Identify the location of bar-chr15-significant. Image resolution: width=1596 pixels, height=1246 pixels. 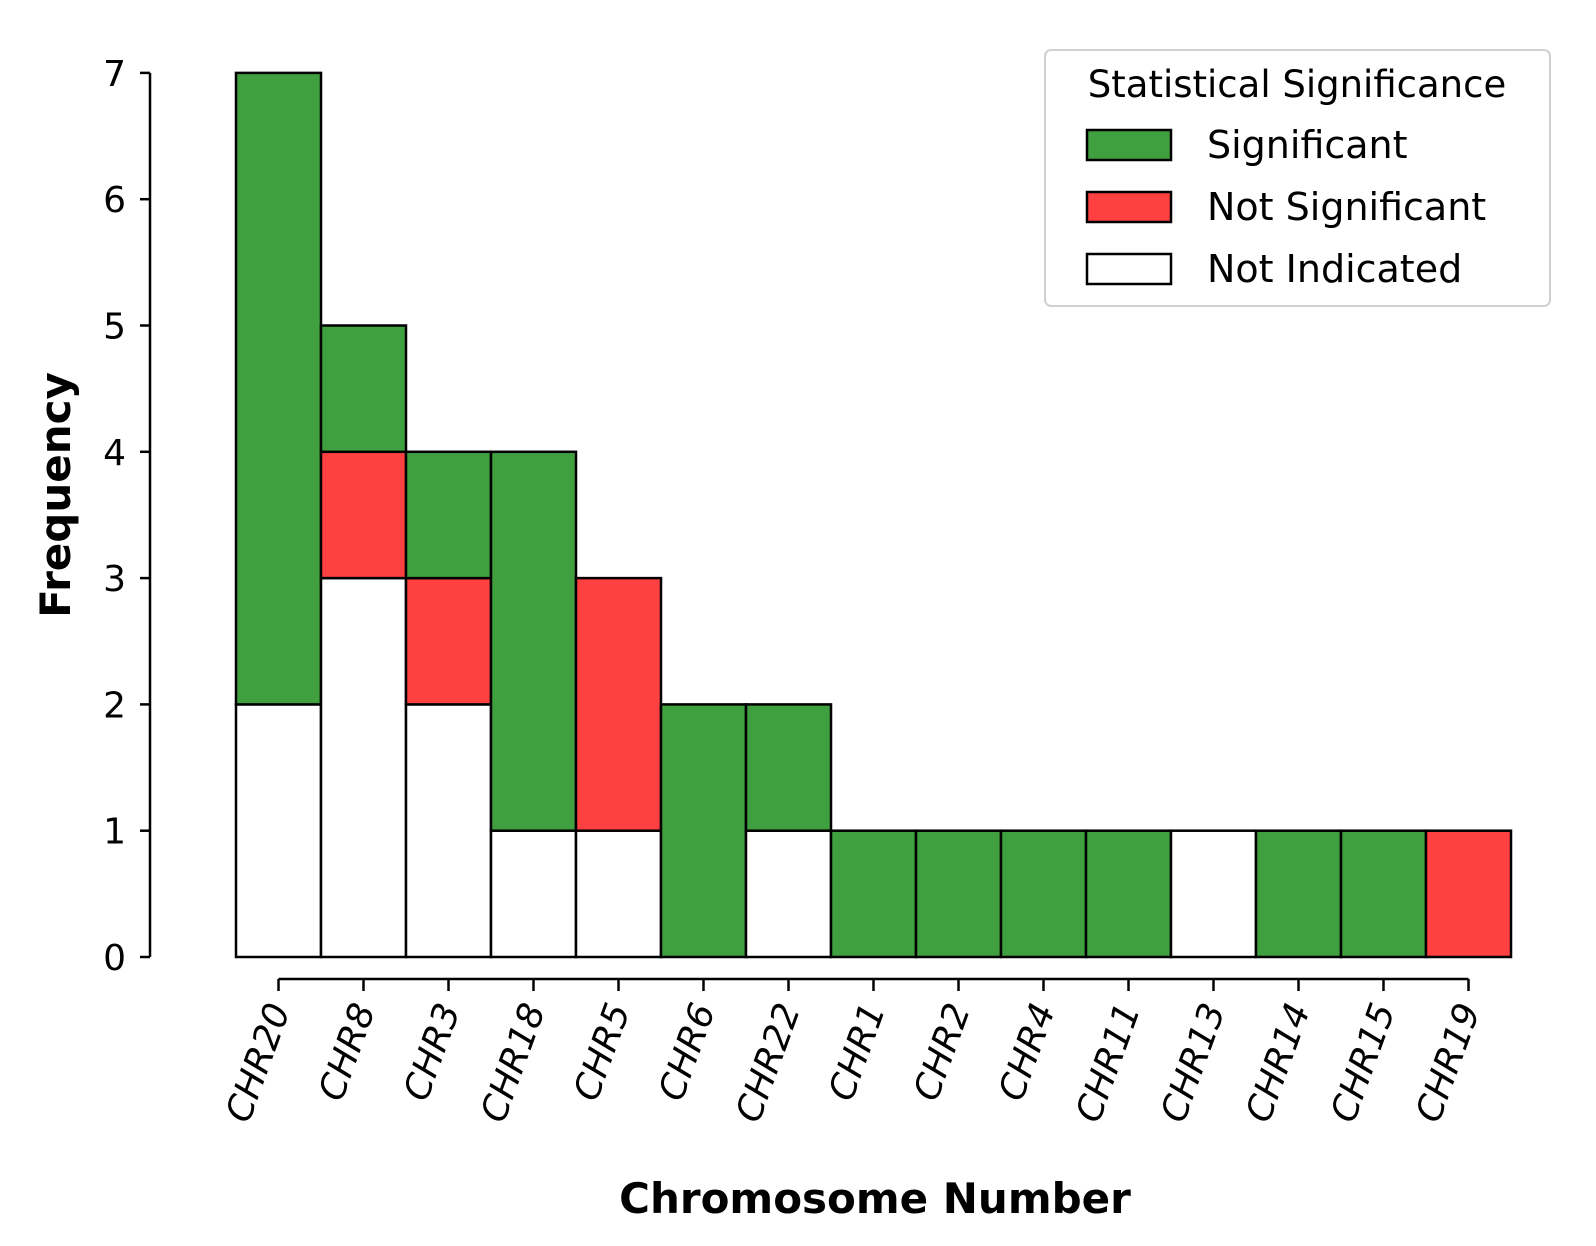
(1383, 894).